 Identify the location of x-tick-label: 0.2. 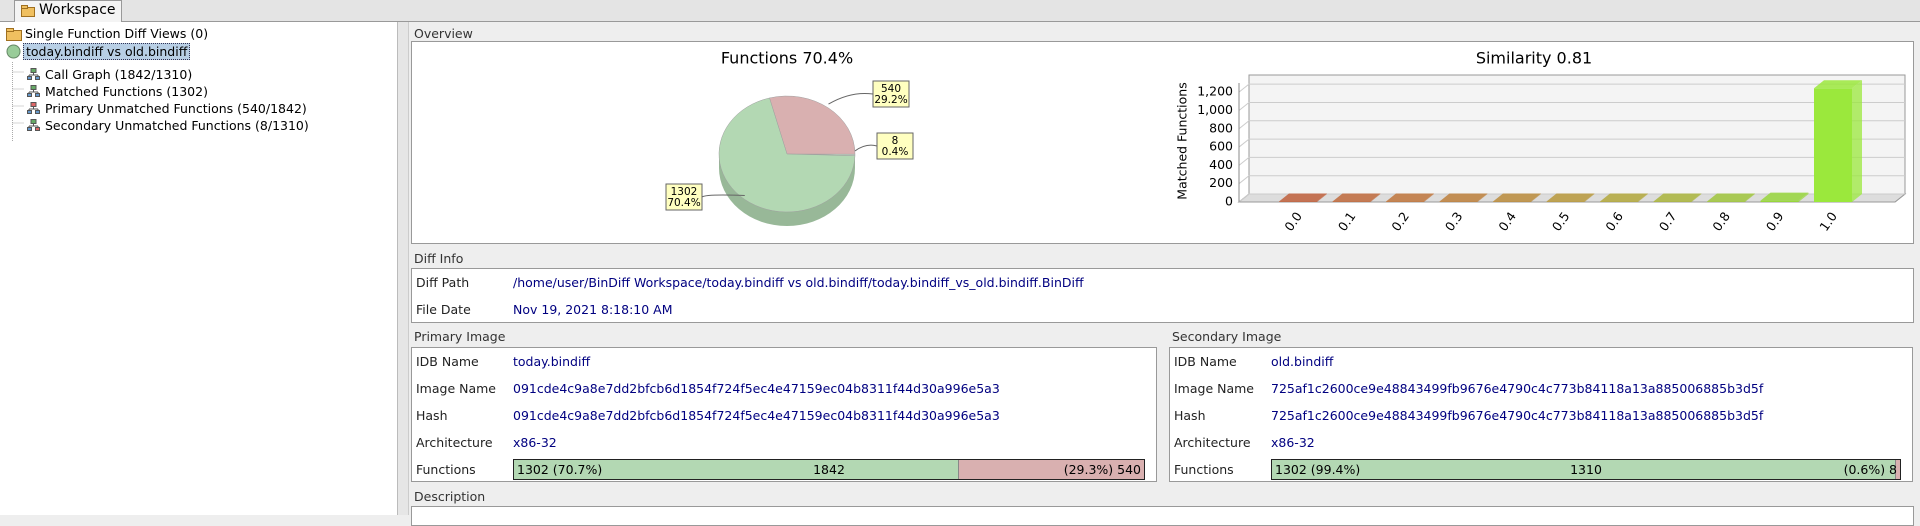
(1400, 221).